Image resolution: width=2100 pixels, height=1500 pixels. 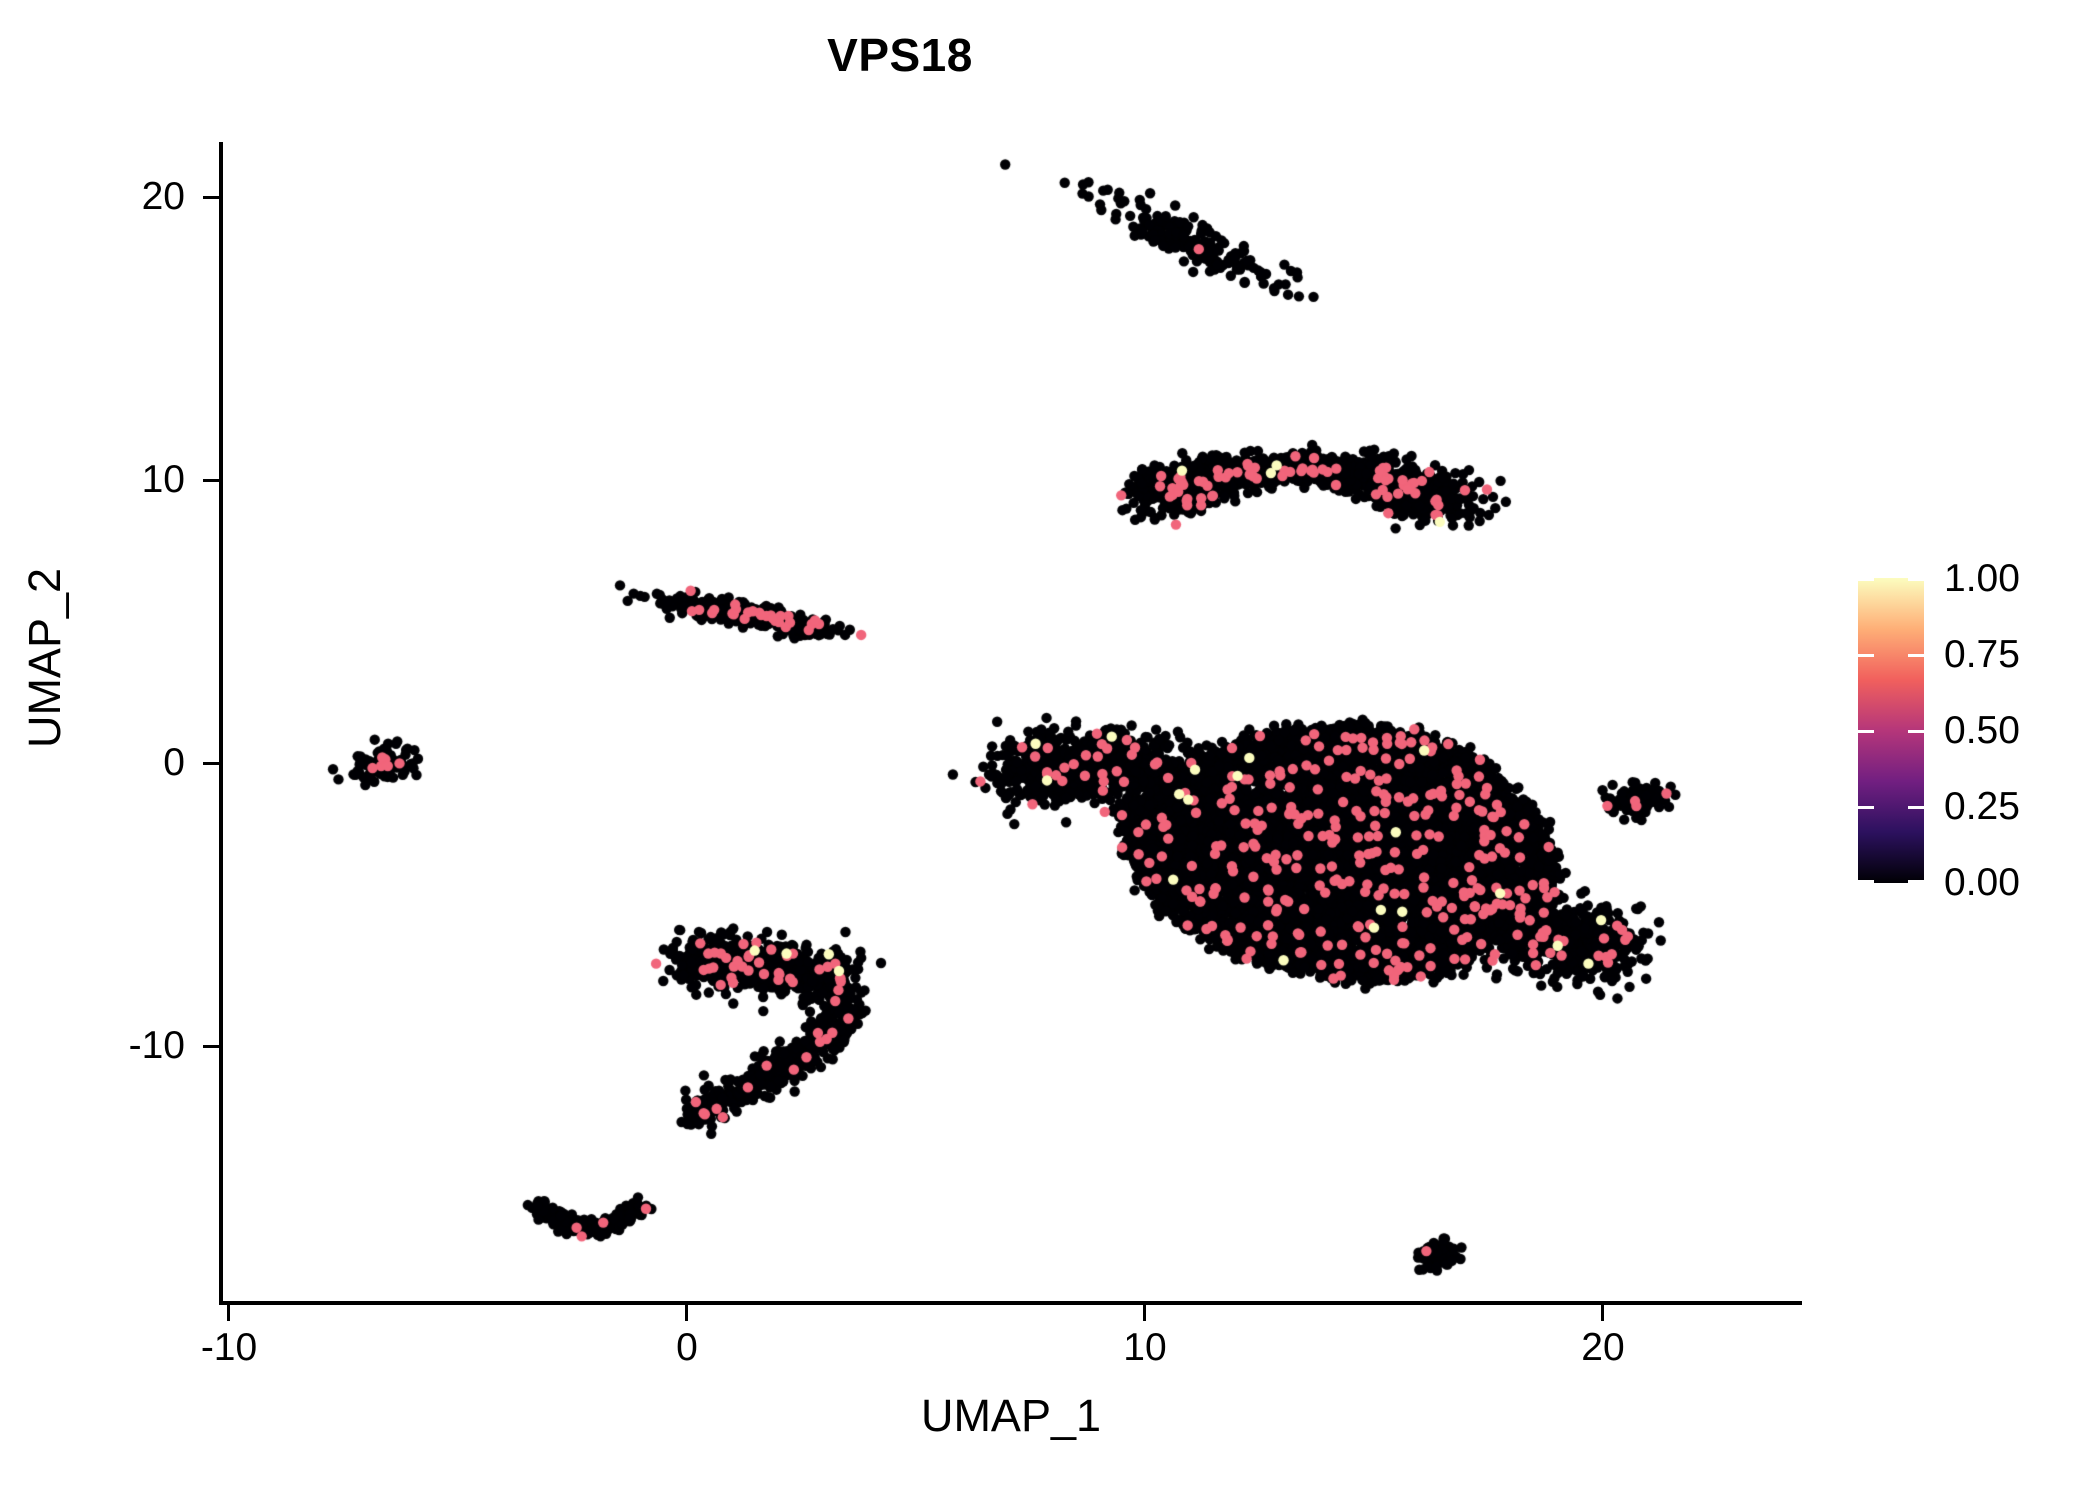 What do you see at coordinates (1603, 1347) in the screenshot?
I see `x-axis-tick-label: 20` at bounding box center [1603, 1347].